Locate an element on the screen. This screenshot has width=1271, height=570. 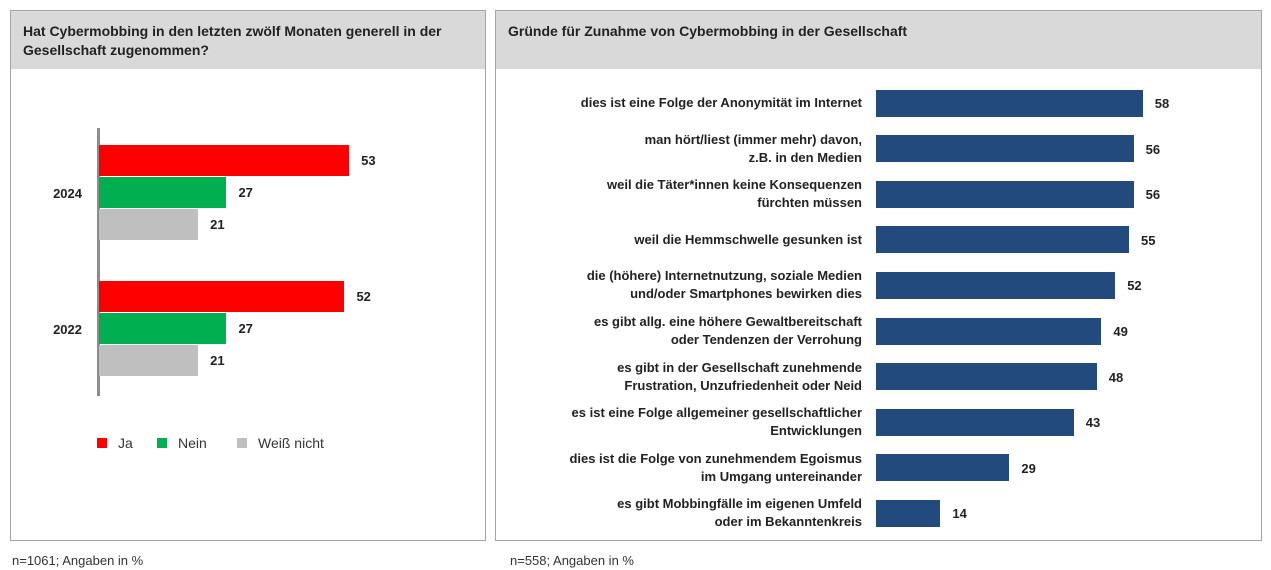
footnote: n=558; Angaben in % is located at coordinates (572, 560).